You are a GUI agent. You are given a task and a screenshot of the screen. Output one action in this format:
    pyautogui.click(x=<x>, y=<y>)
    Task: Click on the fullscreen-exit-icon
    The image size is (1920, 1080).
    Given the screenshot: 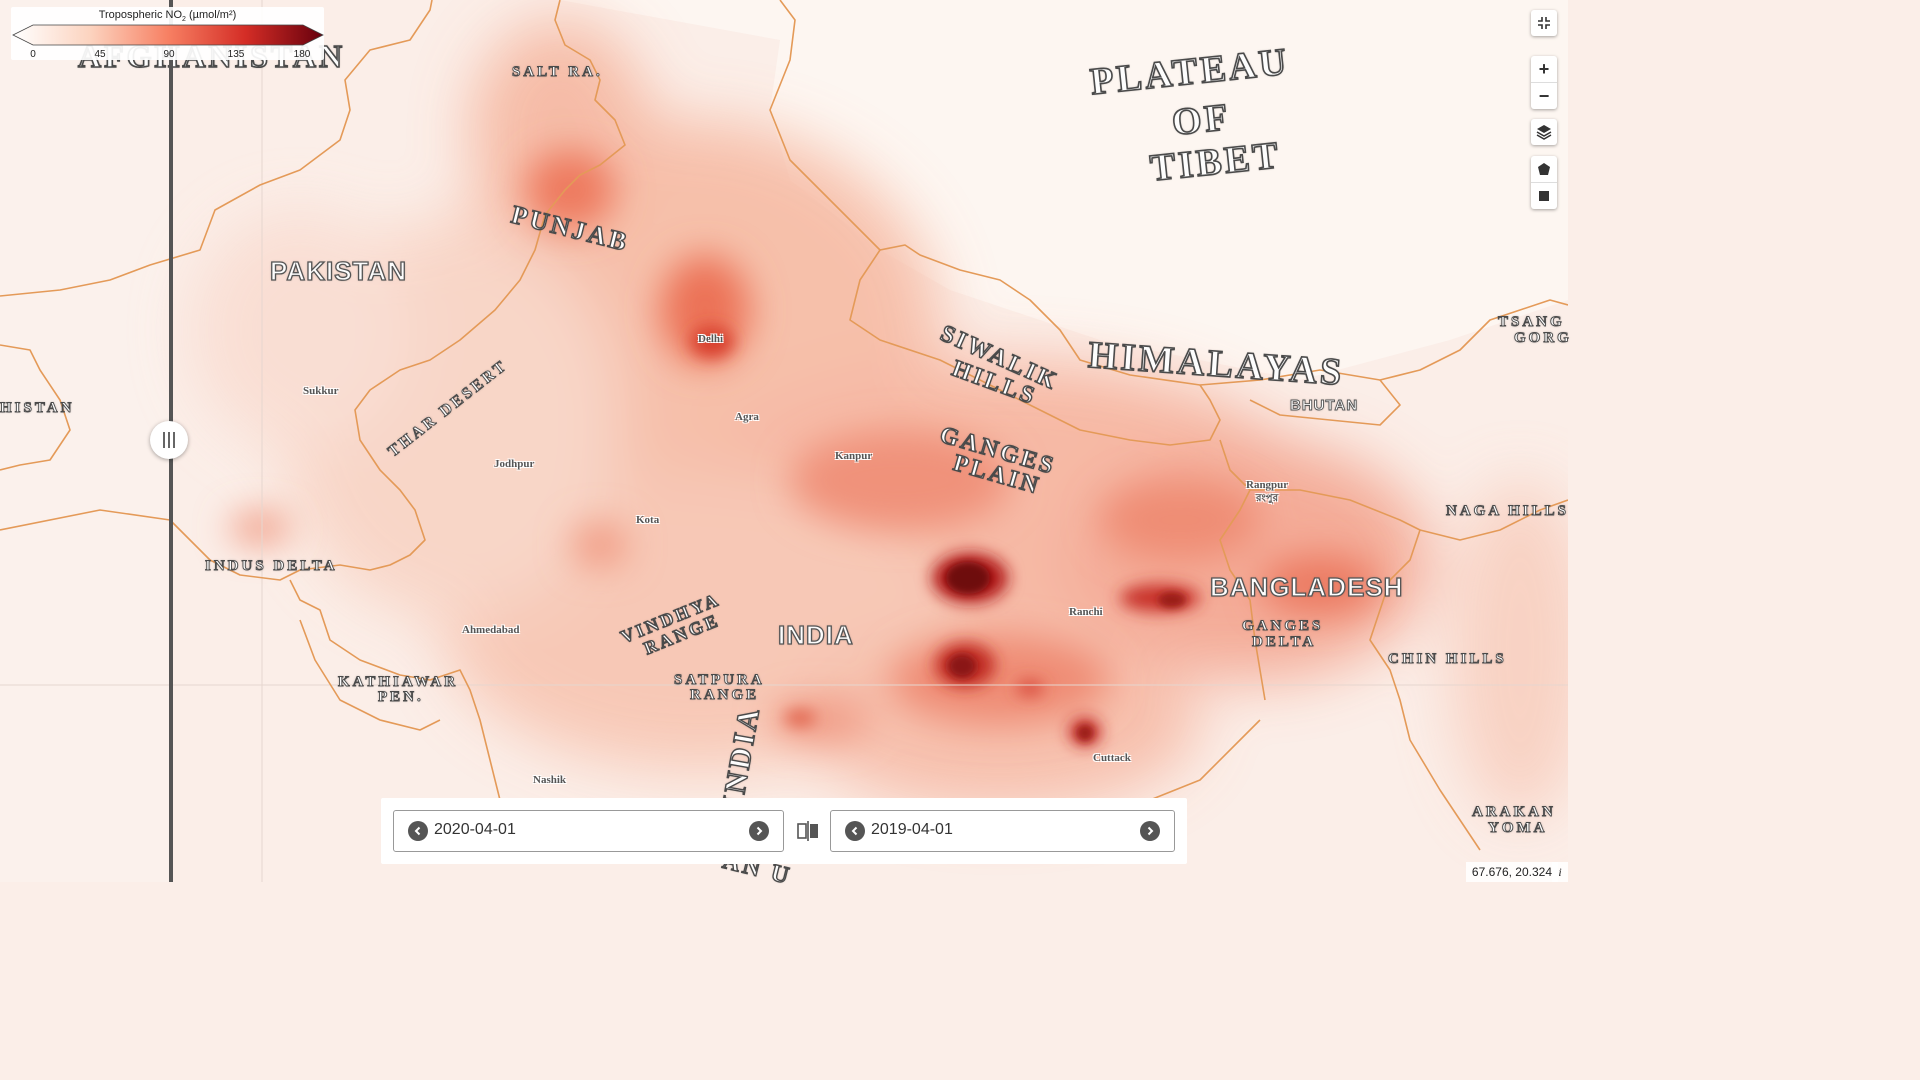 What is the action you would take?
    pyautogui.click(x=1544, y=23)
    